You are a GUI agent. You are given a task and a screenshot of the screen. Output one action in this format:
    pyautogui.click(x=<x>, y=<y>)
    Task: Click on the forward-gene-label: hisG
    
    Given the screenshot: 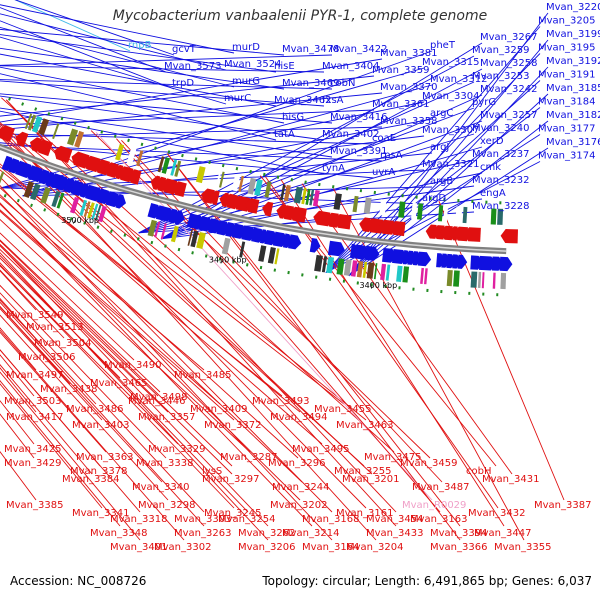 What is the action you would take?
    pyautogui.click(x=293, y=117)
    